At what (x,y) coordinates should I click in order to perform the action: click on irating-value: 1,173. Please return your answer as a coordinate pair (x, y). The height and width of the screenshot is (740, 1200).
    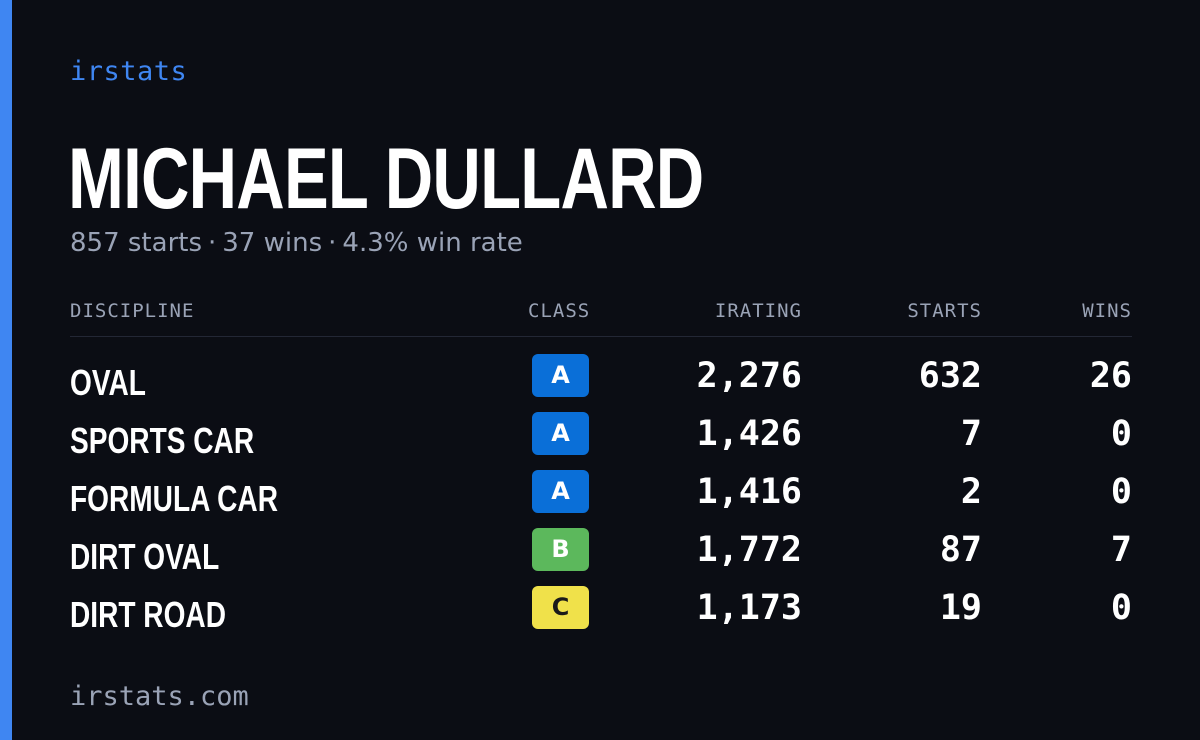
    Looking at the image, I should click on (749, 608).